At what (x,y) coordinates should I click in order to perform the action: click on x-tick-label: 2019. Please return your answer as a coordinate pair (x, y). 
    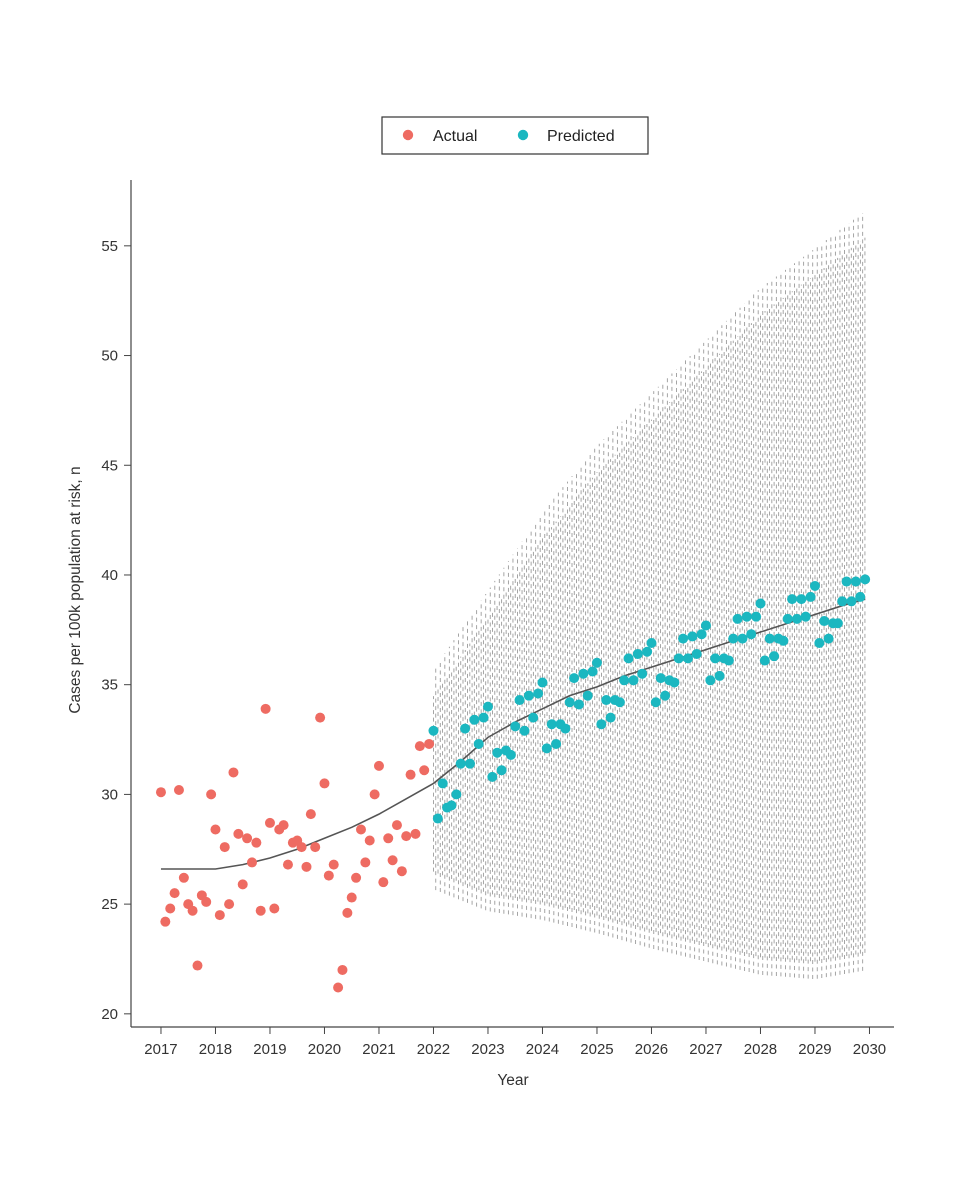
    Looking at the image, I should click on (269, 1049).